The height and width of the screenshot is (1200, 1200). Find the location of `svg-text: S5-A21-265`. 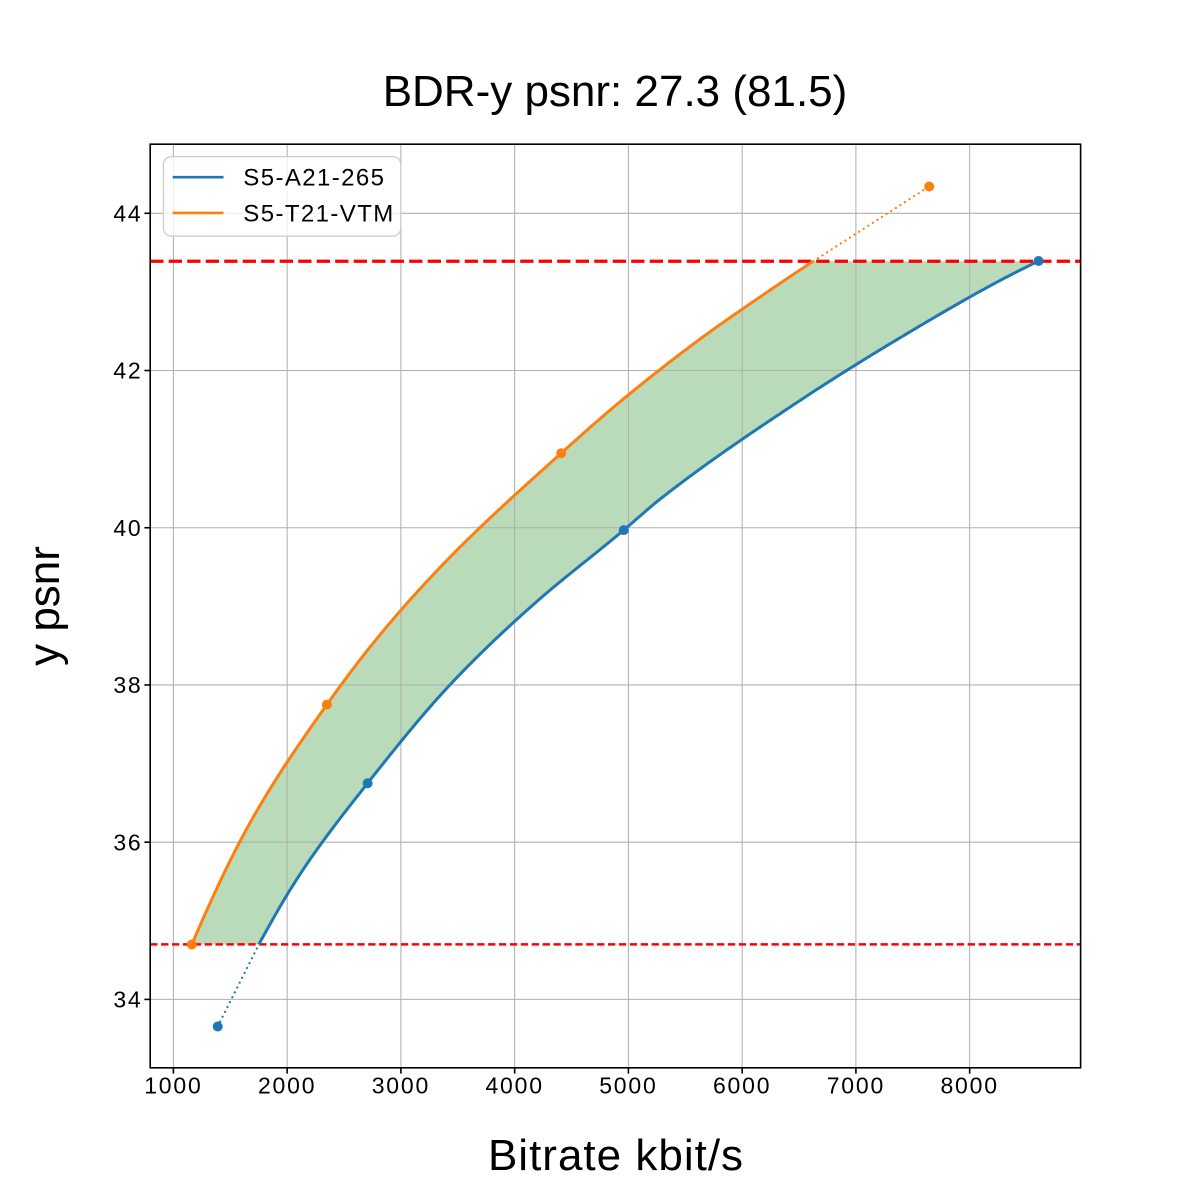

svg-text: S5-A21-265 is located at coordinates (314, 178).